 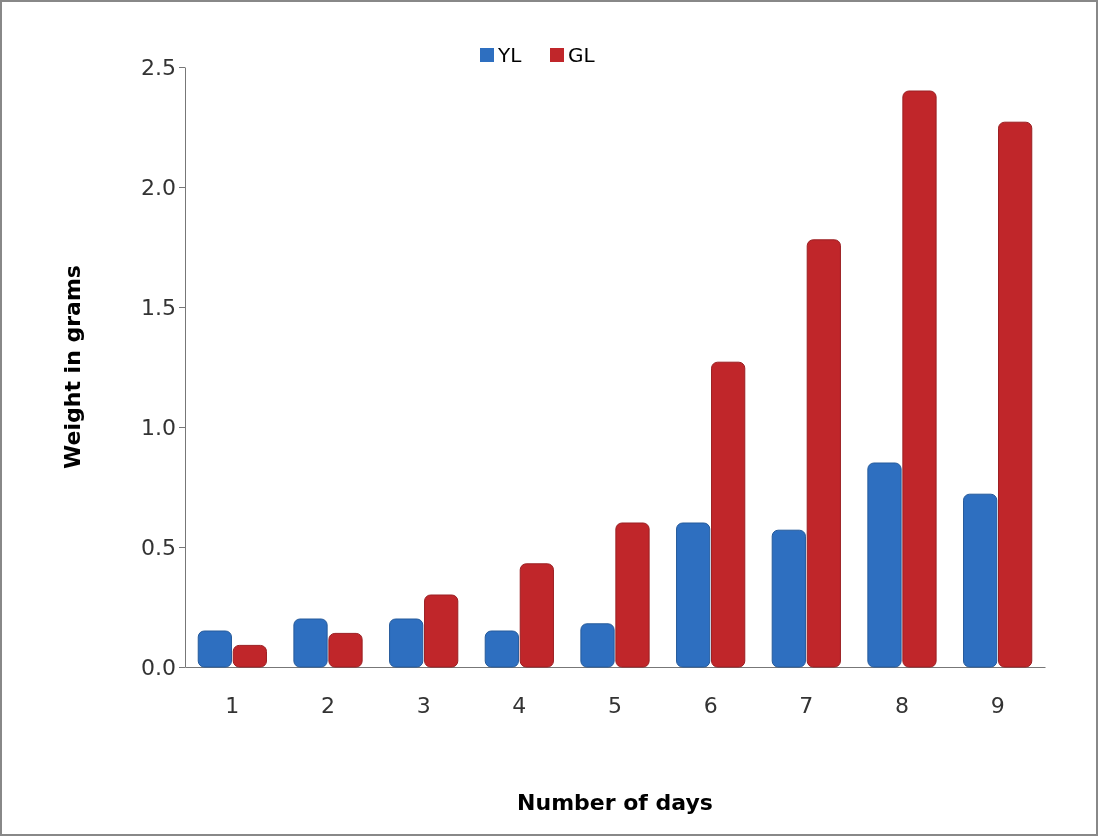 I want to click on x-tick-label: 2, so click(x=328, y=705).